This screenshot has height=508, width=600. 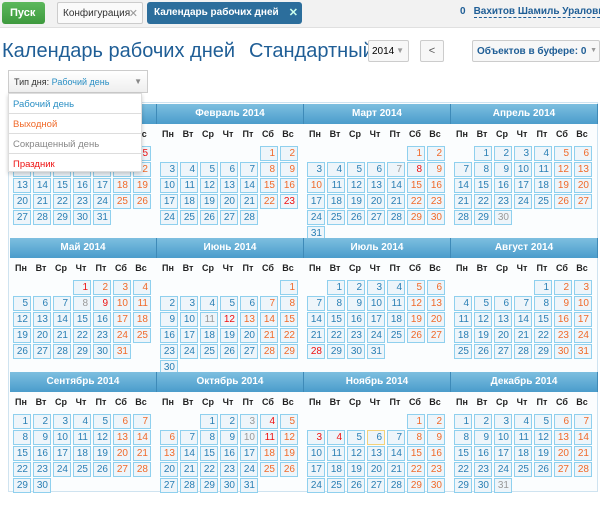 I want to click on calendar-day: 27, so click(x=583, y=201).